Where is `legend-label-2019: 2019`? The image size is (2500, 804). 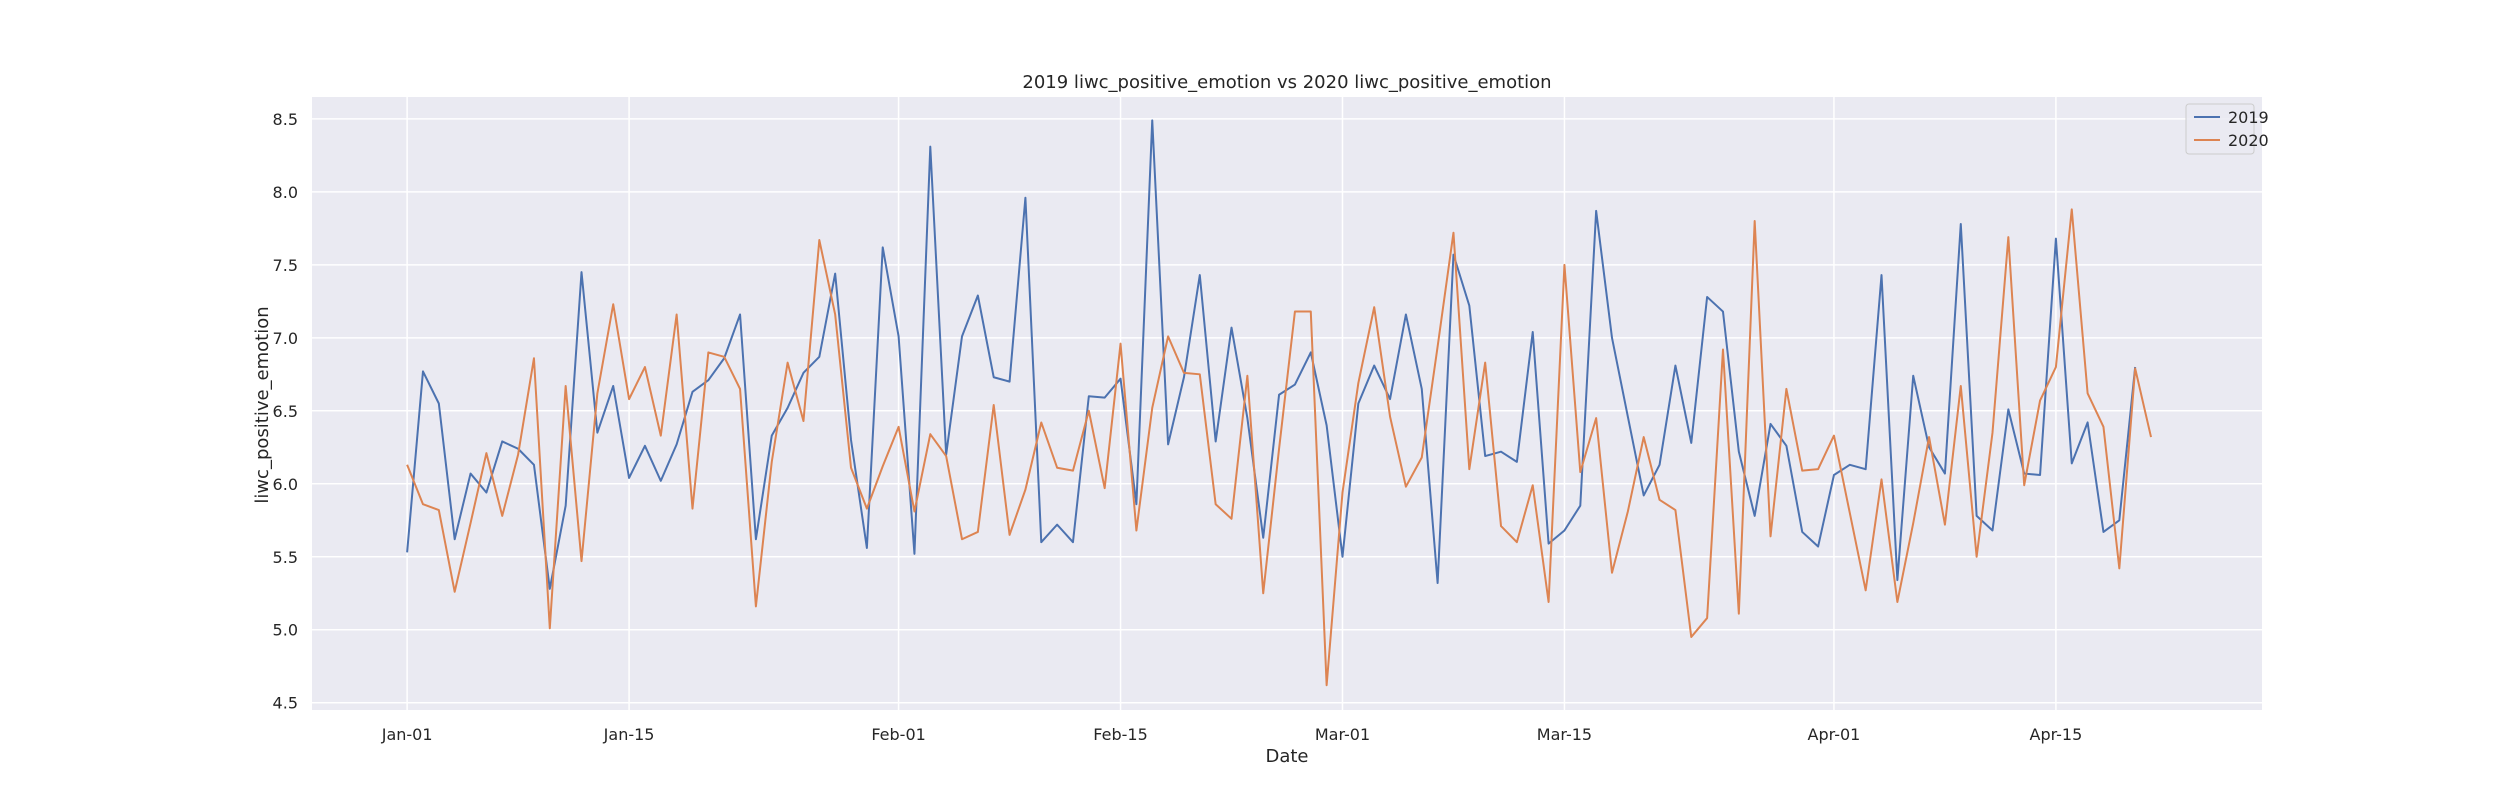
legend-label-2019: 2019 is located at coordinates (2248, 117).